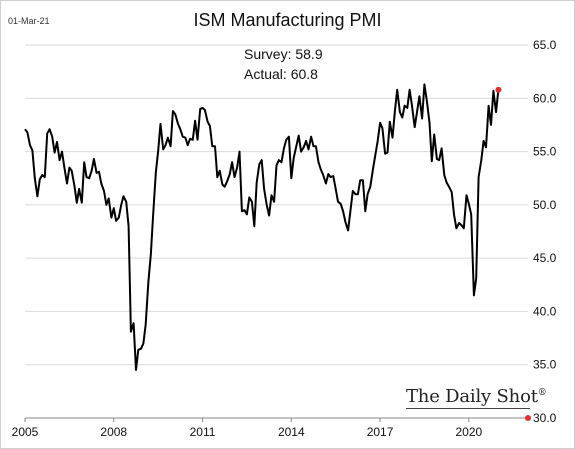 The height and width of the screenshot is (449, 575). I want to click on y-tick-label: 30.0, so click(545, 418).